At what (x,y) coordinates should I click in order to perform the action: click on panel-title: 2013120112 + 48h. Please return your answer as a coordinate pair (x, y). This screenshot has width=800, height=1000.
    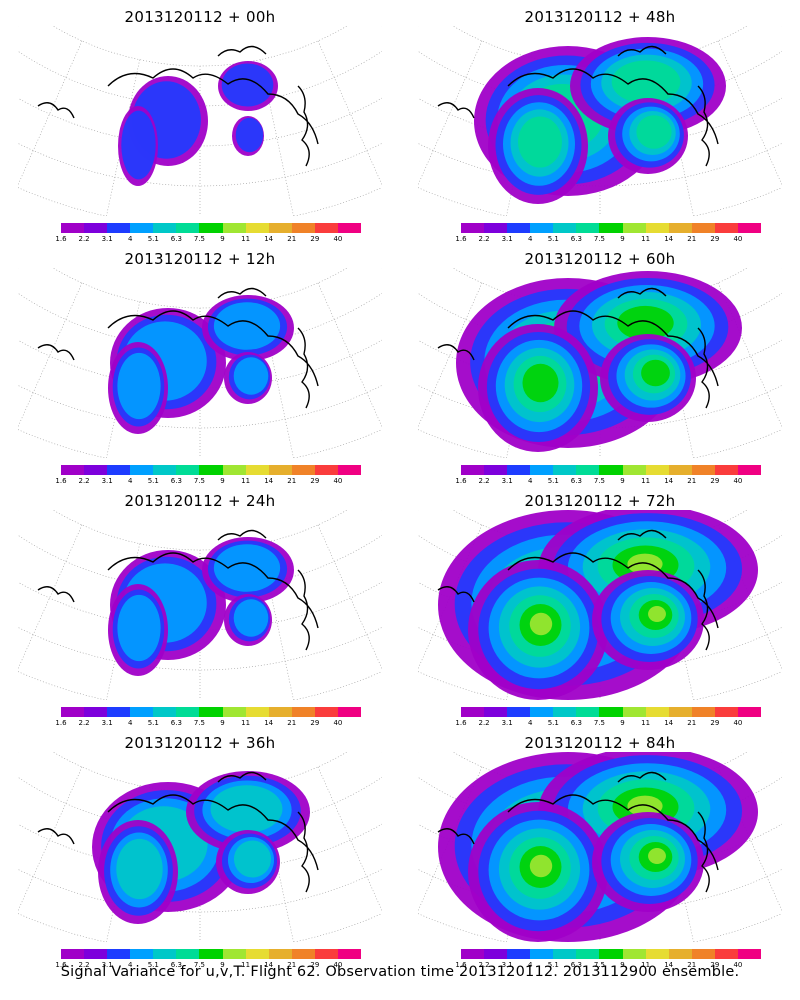
    Looking at the image, I should click on (600, 17).